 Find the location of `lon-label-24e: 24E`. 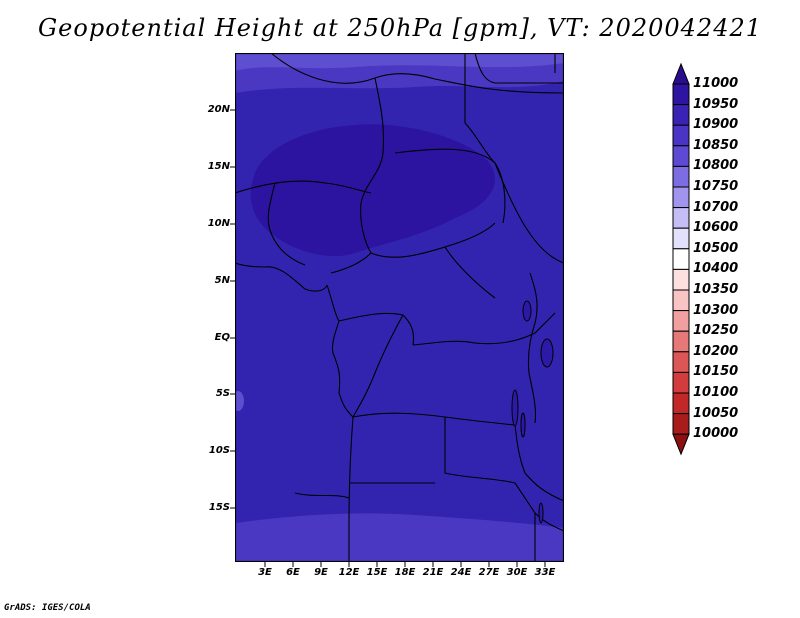

lon-label-24e: 24E is located at coordinates (461, 572).